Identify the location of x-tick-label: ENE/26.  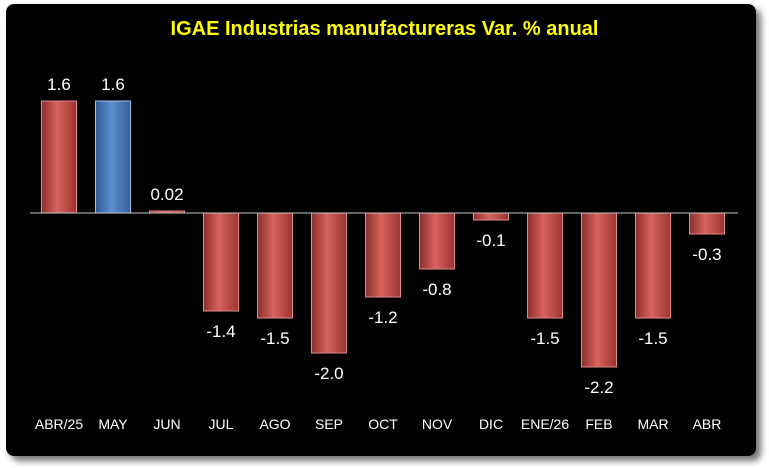
(545, 424).